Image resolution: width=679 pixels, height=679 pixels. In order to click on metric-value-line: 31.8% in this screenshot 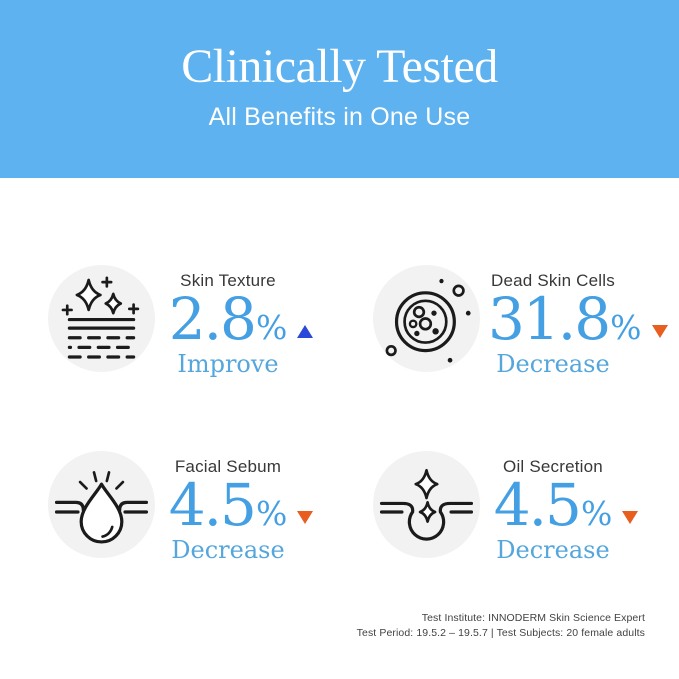, I will do `click(578, 319)`.